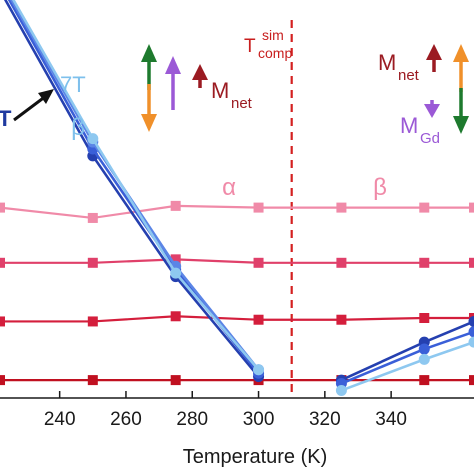 The image size is (474, 474). I want to click on region-label-1: β, so click(380, 187).